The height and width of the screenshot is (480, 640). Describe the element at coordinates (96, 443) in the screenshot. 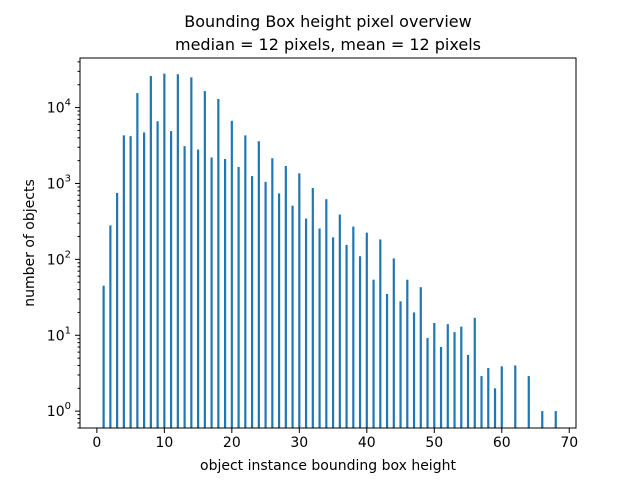

I see `x-tick-label: 0` at that location.